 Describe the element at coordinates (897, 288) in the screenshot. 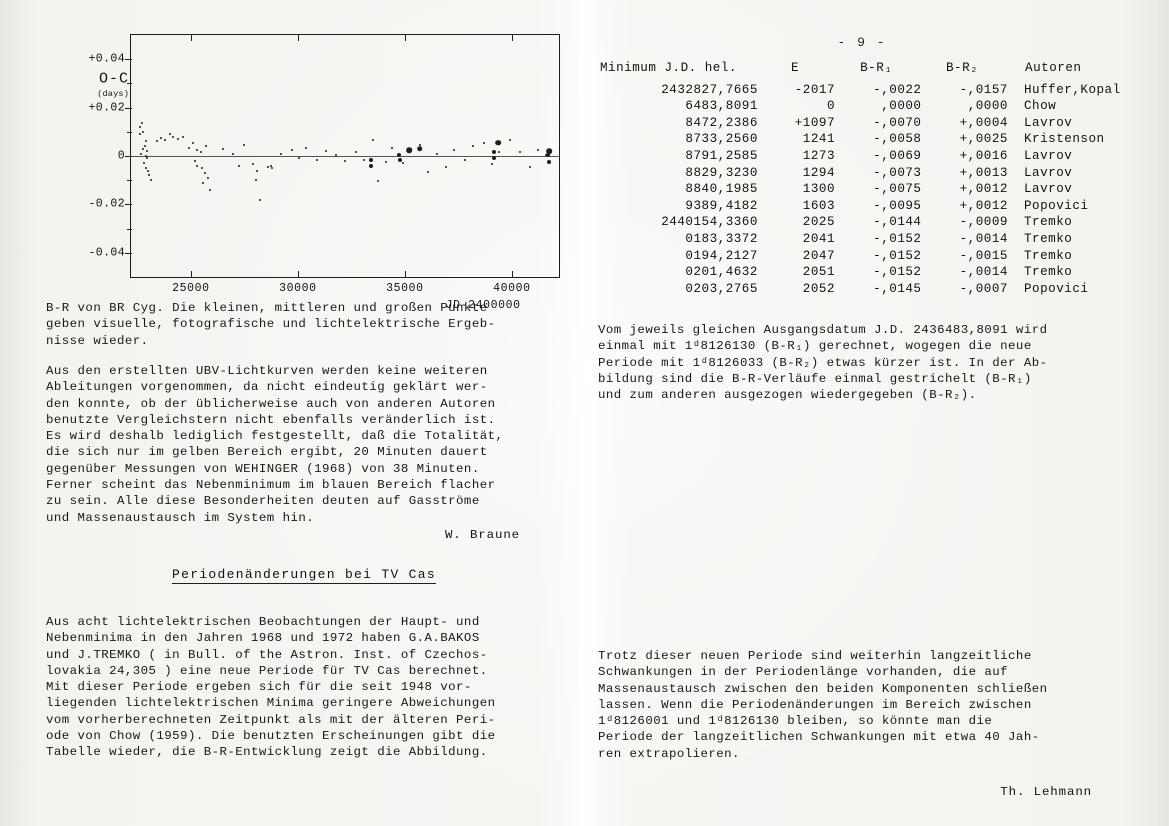

I see `cell-b1: -,0145` at that location.